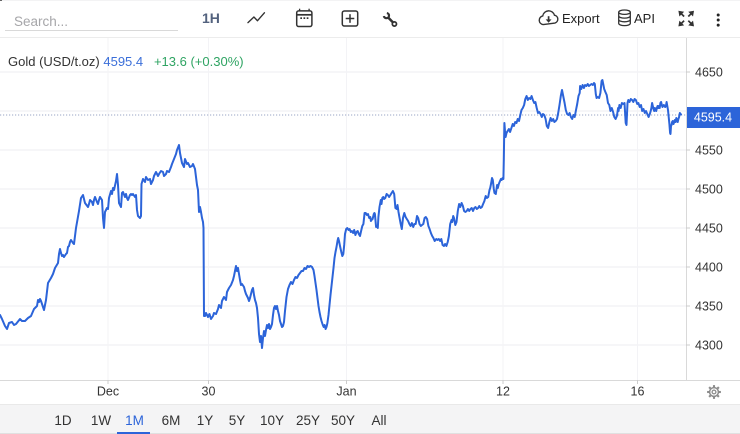 The width and height of the screenshot is (740, 434). Describe the element at coordinates (638, 392) in the screenshot. I see `svg-text: 16` at that location.